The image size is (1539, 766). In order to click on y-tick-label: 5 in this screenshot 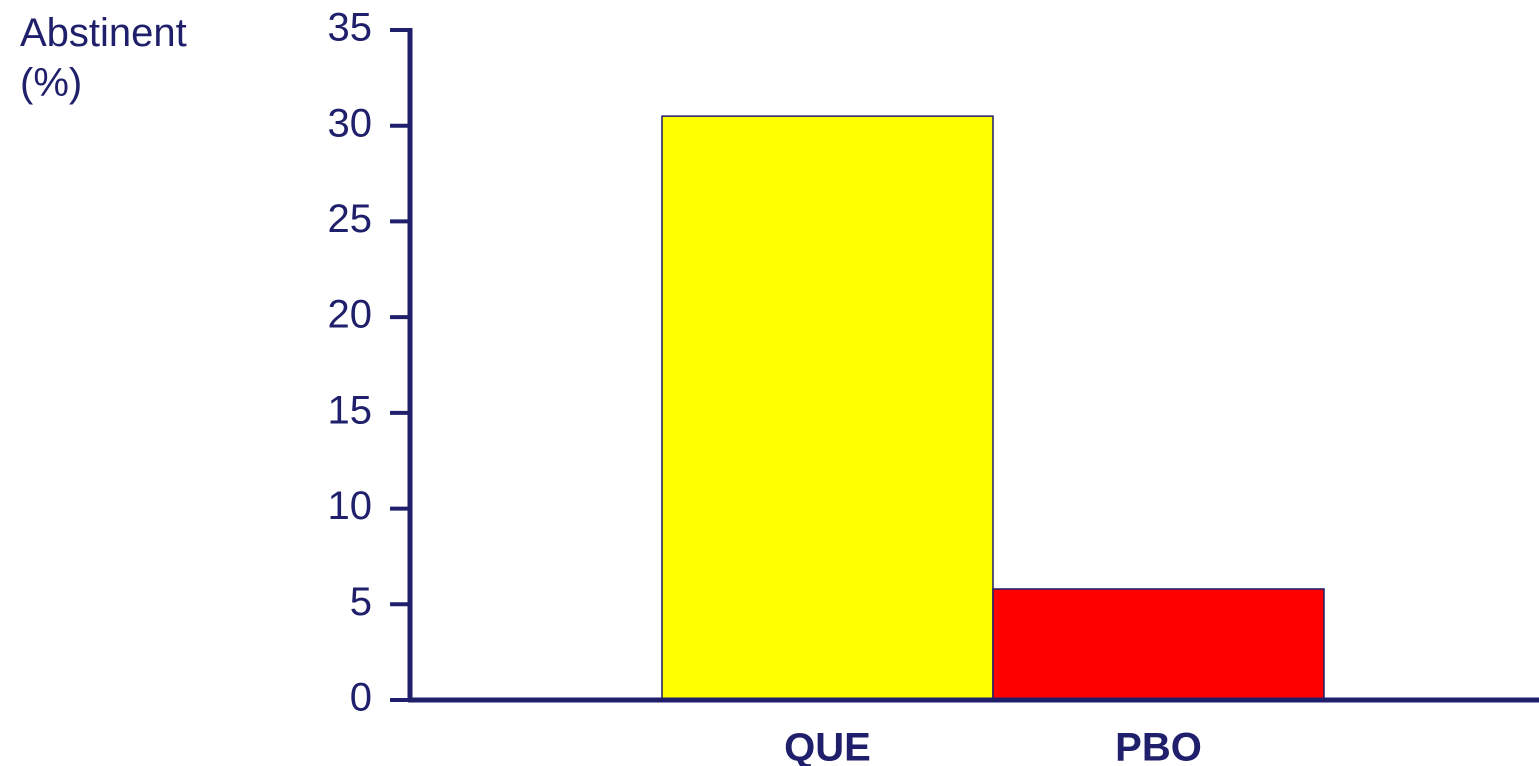, I will do `click(361, 602)`.